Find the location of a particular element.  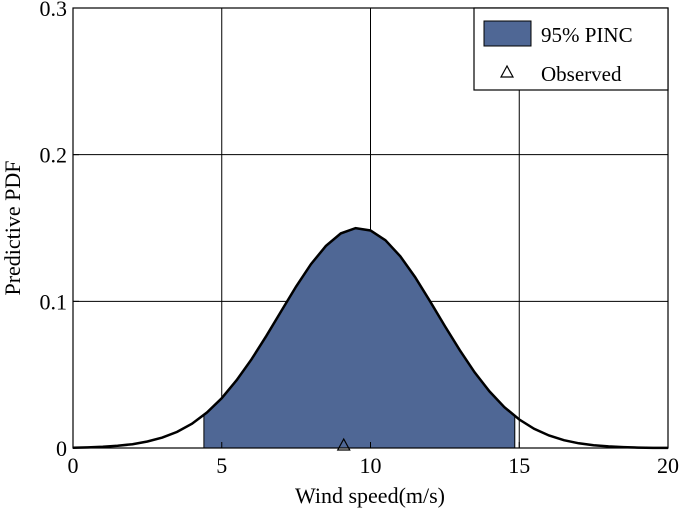

y-tick-label: 0 is located at coordinates (61, 448).